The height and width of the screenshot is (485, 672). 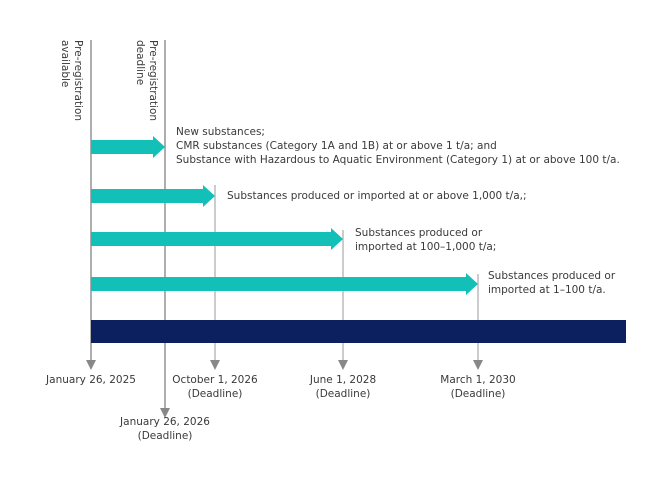 What do you see at coordinates (165, 422) in the screenshot?
I see `date: January 26, 2026` at bounding box center [165, 422].